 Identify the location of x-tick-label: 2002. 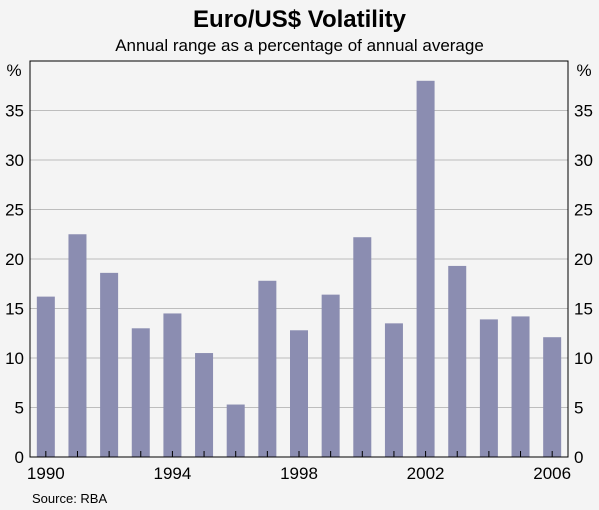
(426, 473).